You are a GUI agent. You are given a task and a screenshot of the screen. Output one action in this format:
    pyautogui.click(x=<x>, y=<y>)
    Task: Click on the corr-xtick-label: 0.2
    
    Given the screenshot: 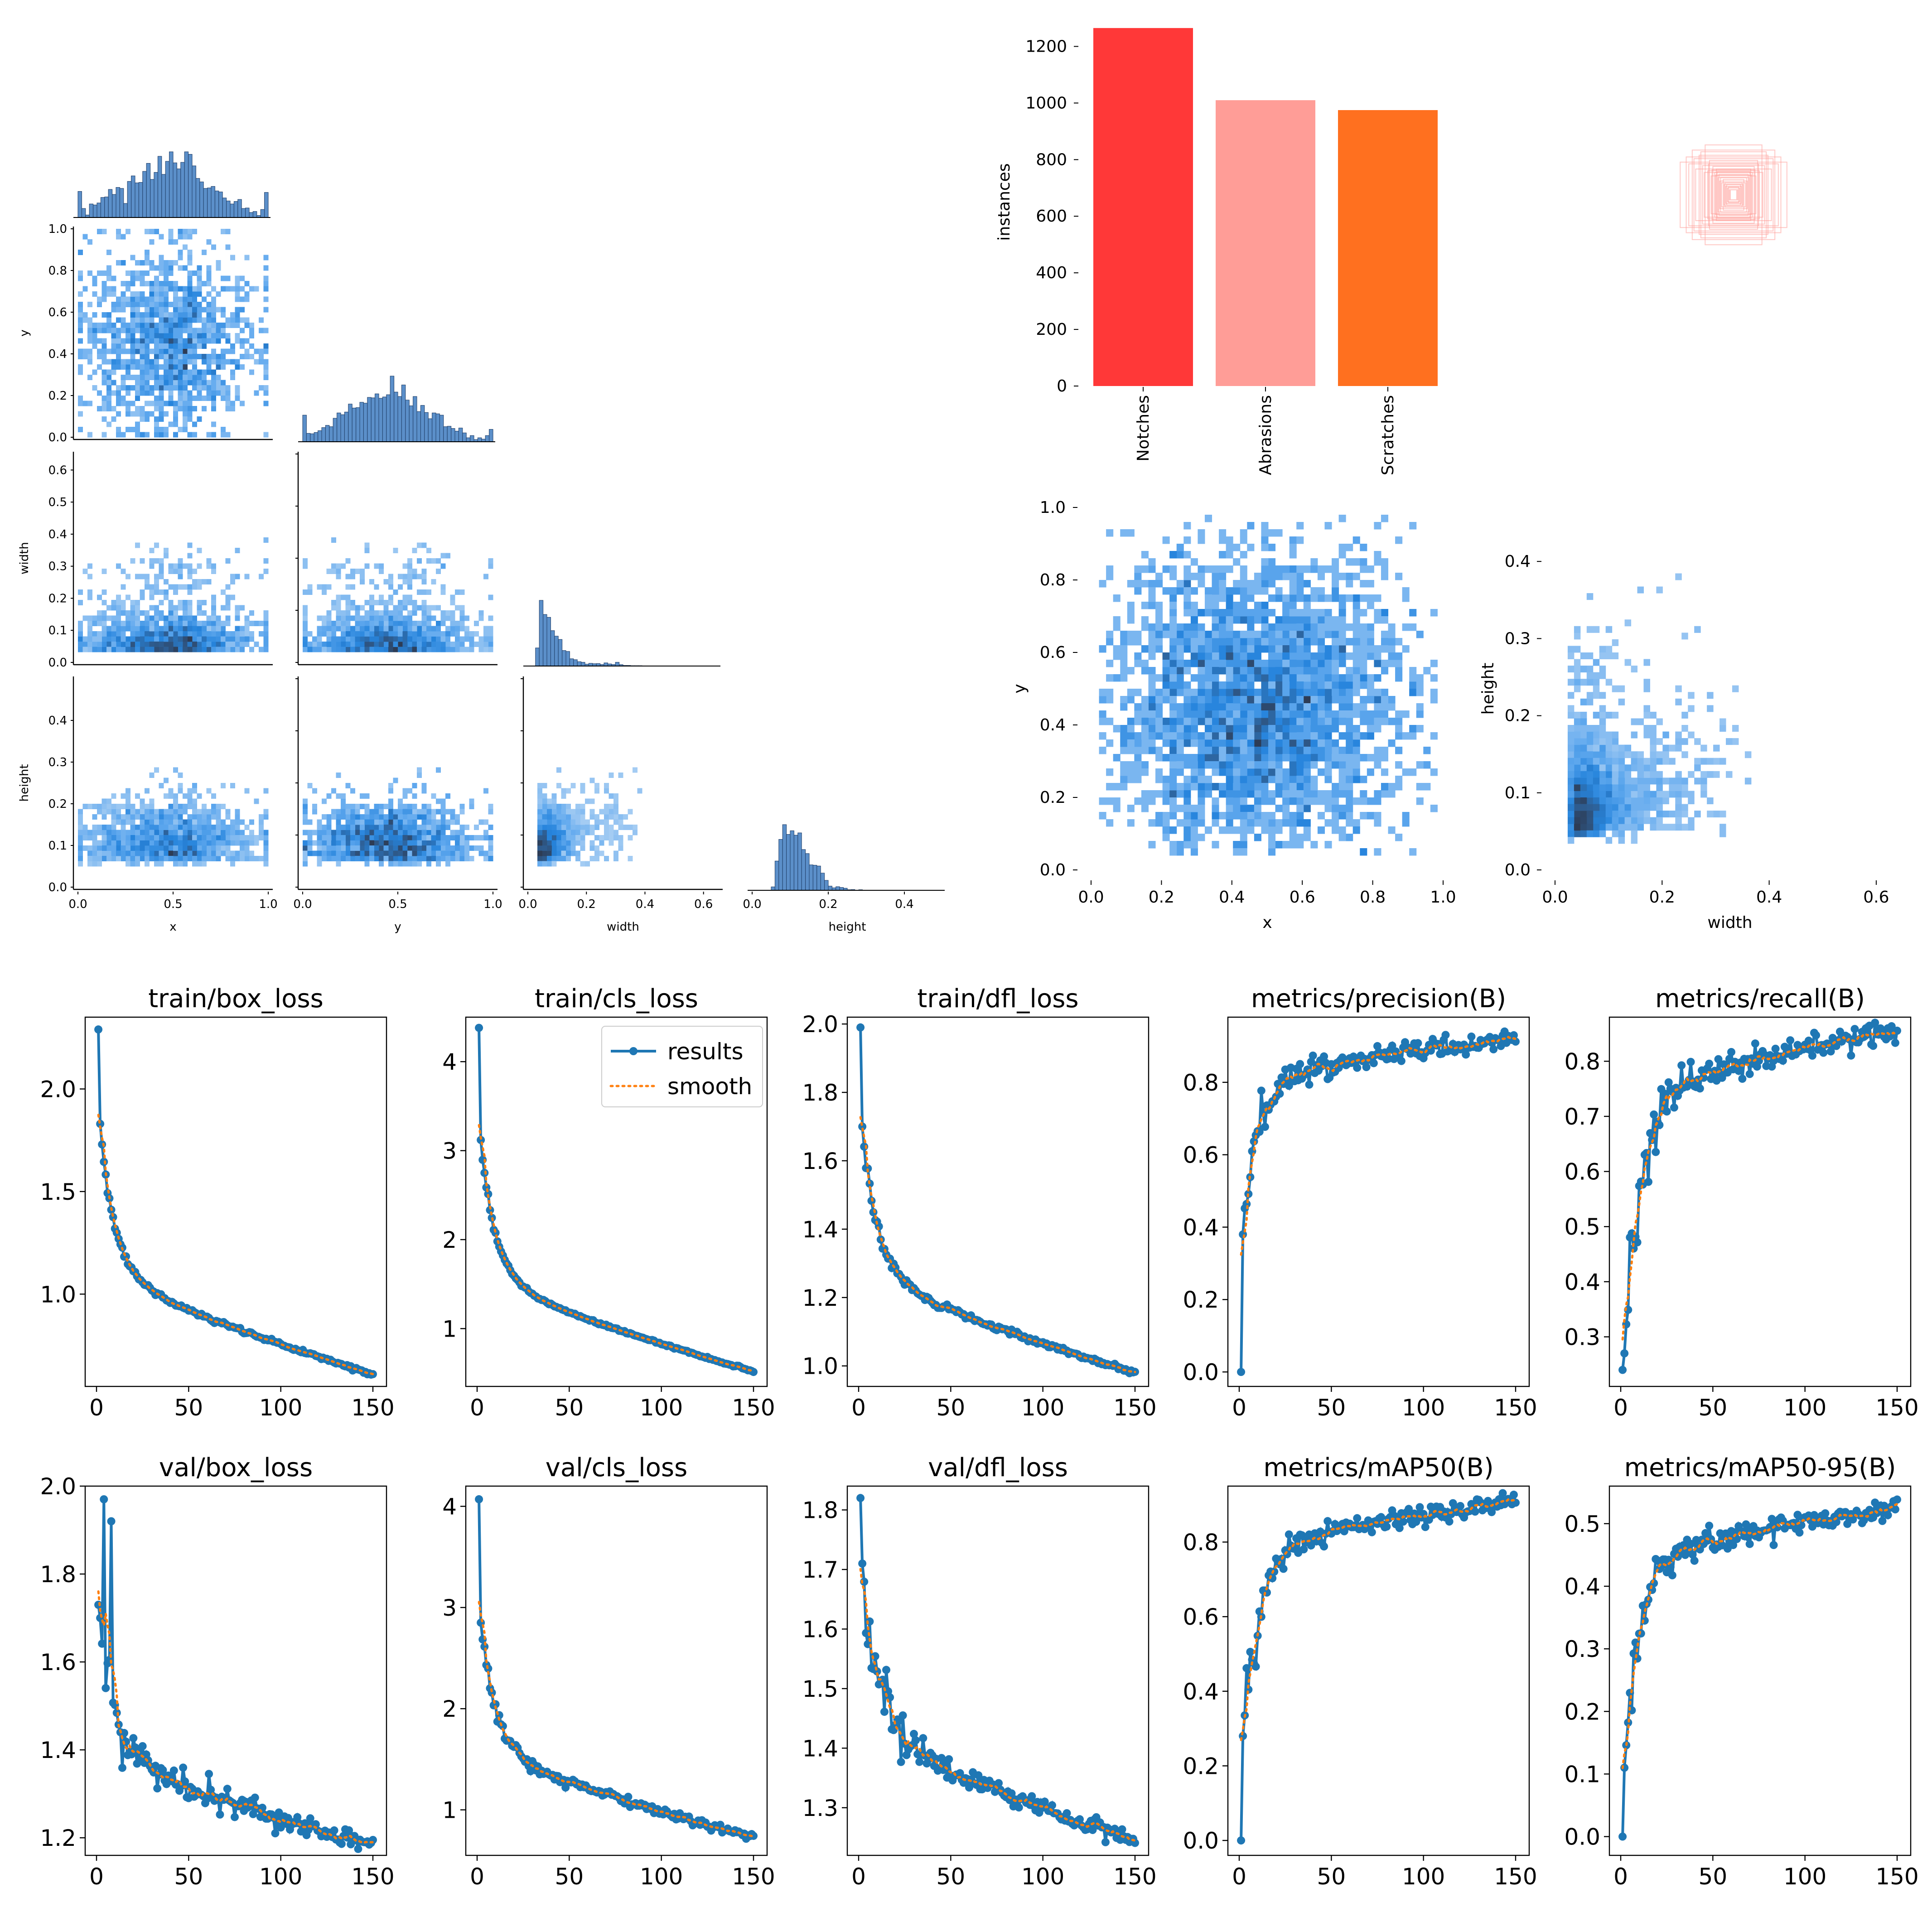 What is the action you would take?
    pyautogui.click(x=587, y=904)
    